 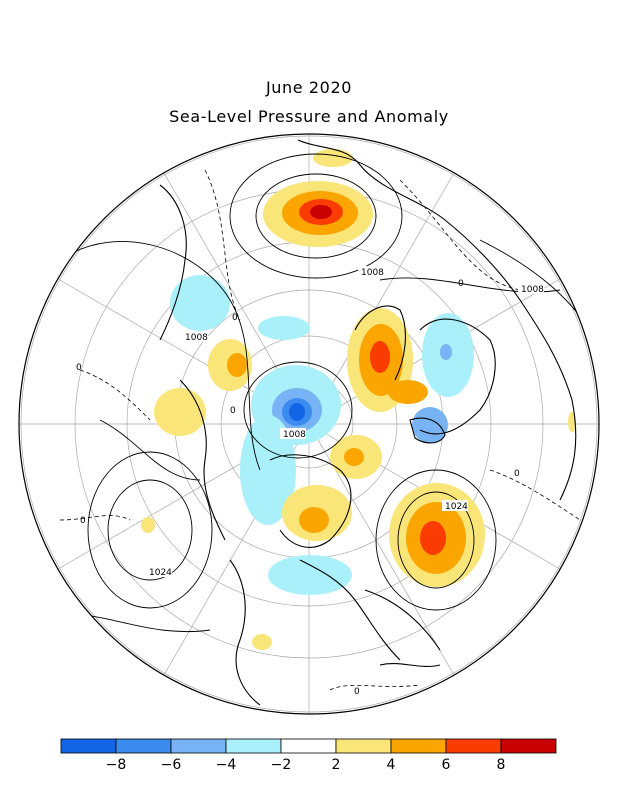 I want to click on map-title: June 2020, so click(x=309, y=87).